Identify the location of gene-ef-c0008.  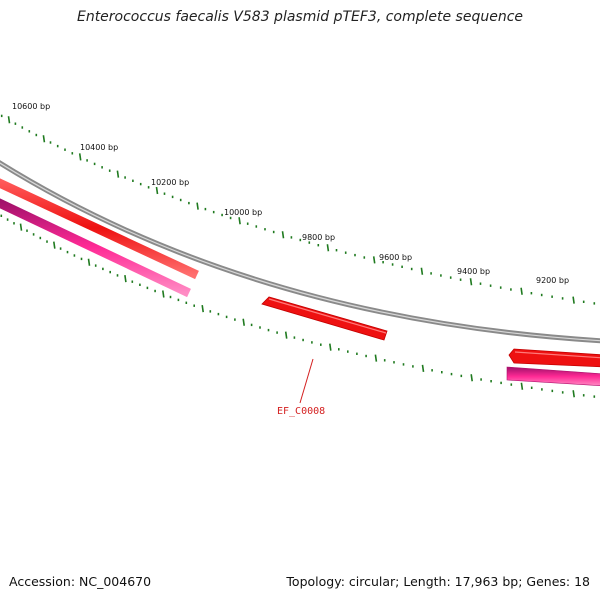
(324, 318).